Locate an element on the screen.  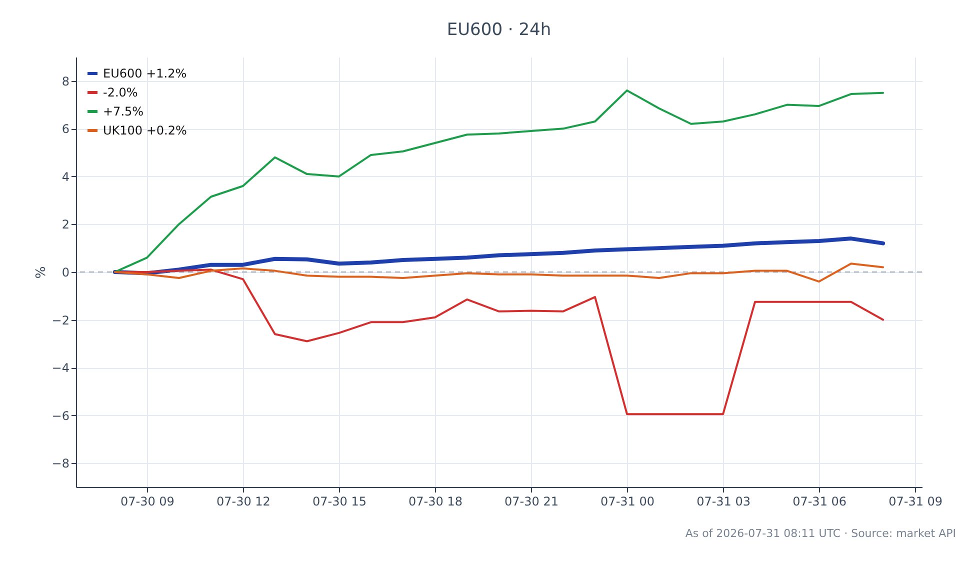
x-tick-label: 07-31 09 is located at coordinates (915, 501).